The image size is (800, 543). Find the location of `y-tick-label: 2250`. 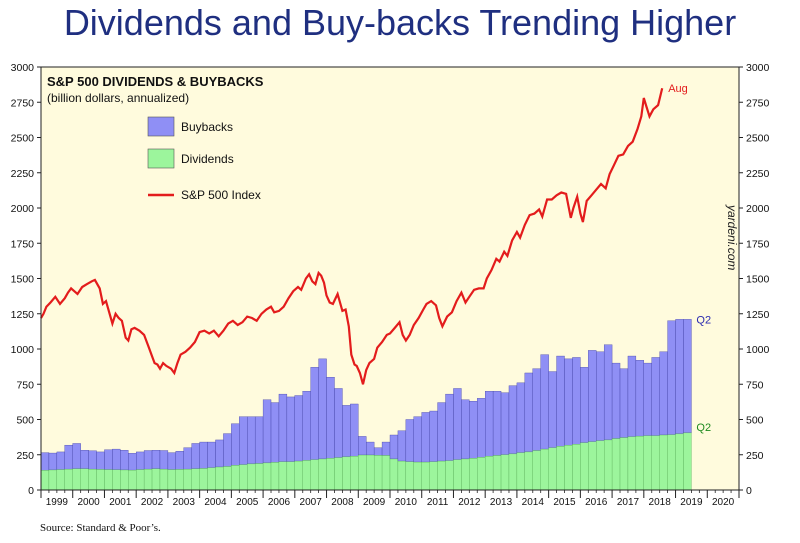

y-tick-label: 2250 is located at coordinates (23, 174).